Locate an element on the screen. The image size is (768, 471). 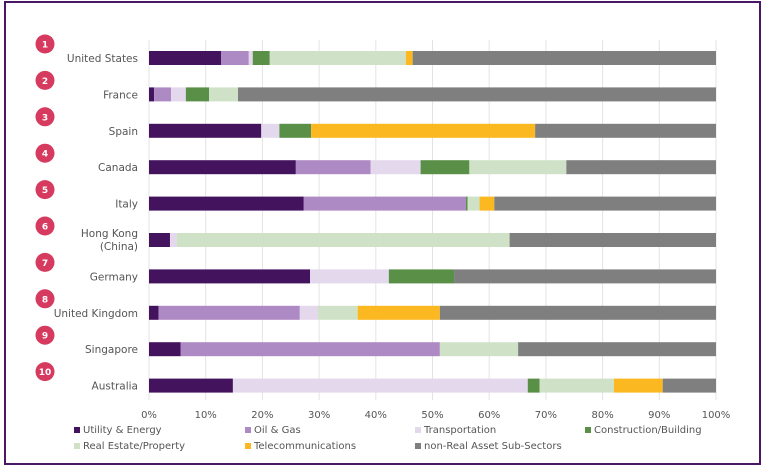
x-tick-label: 70% is located at coordinates (546, 415).